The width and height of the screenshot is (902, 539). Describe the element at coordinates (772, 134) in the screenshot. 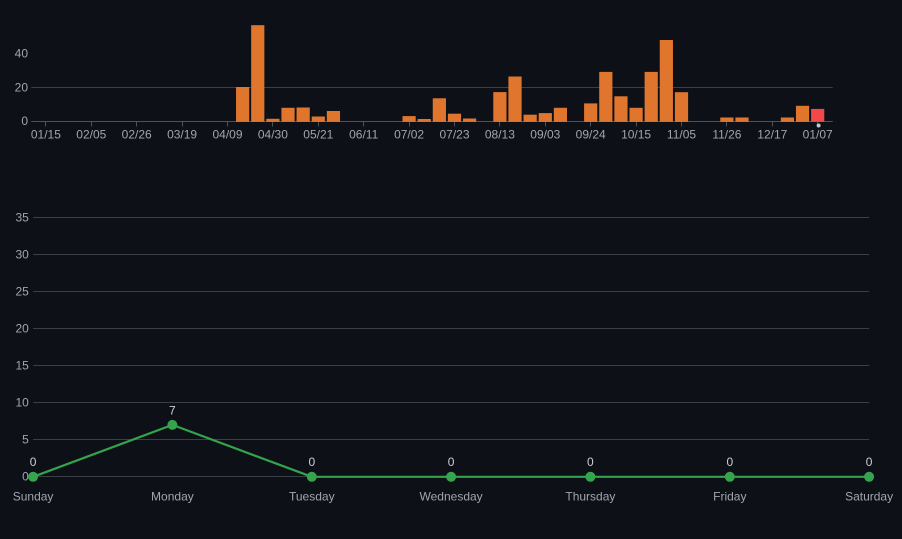

I see `svg-text: 12/17` at that location.